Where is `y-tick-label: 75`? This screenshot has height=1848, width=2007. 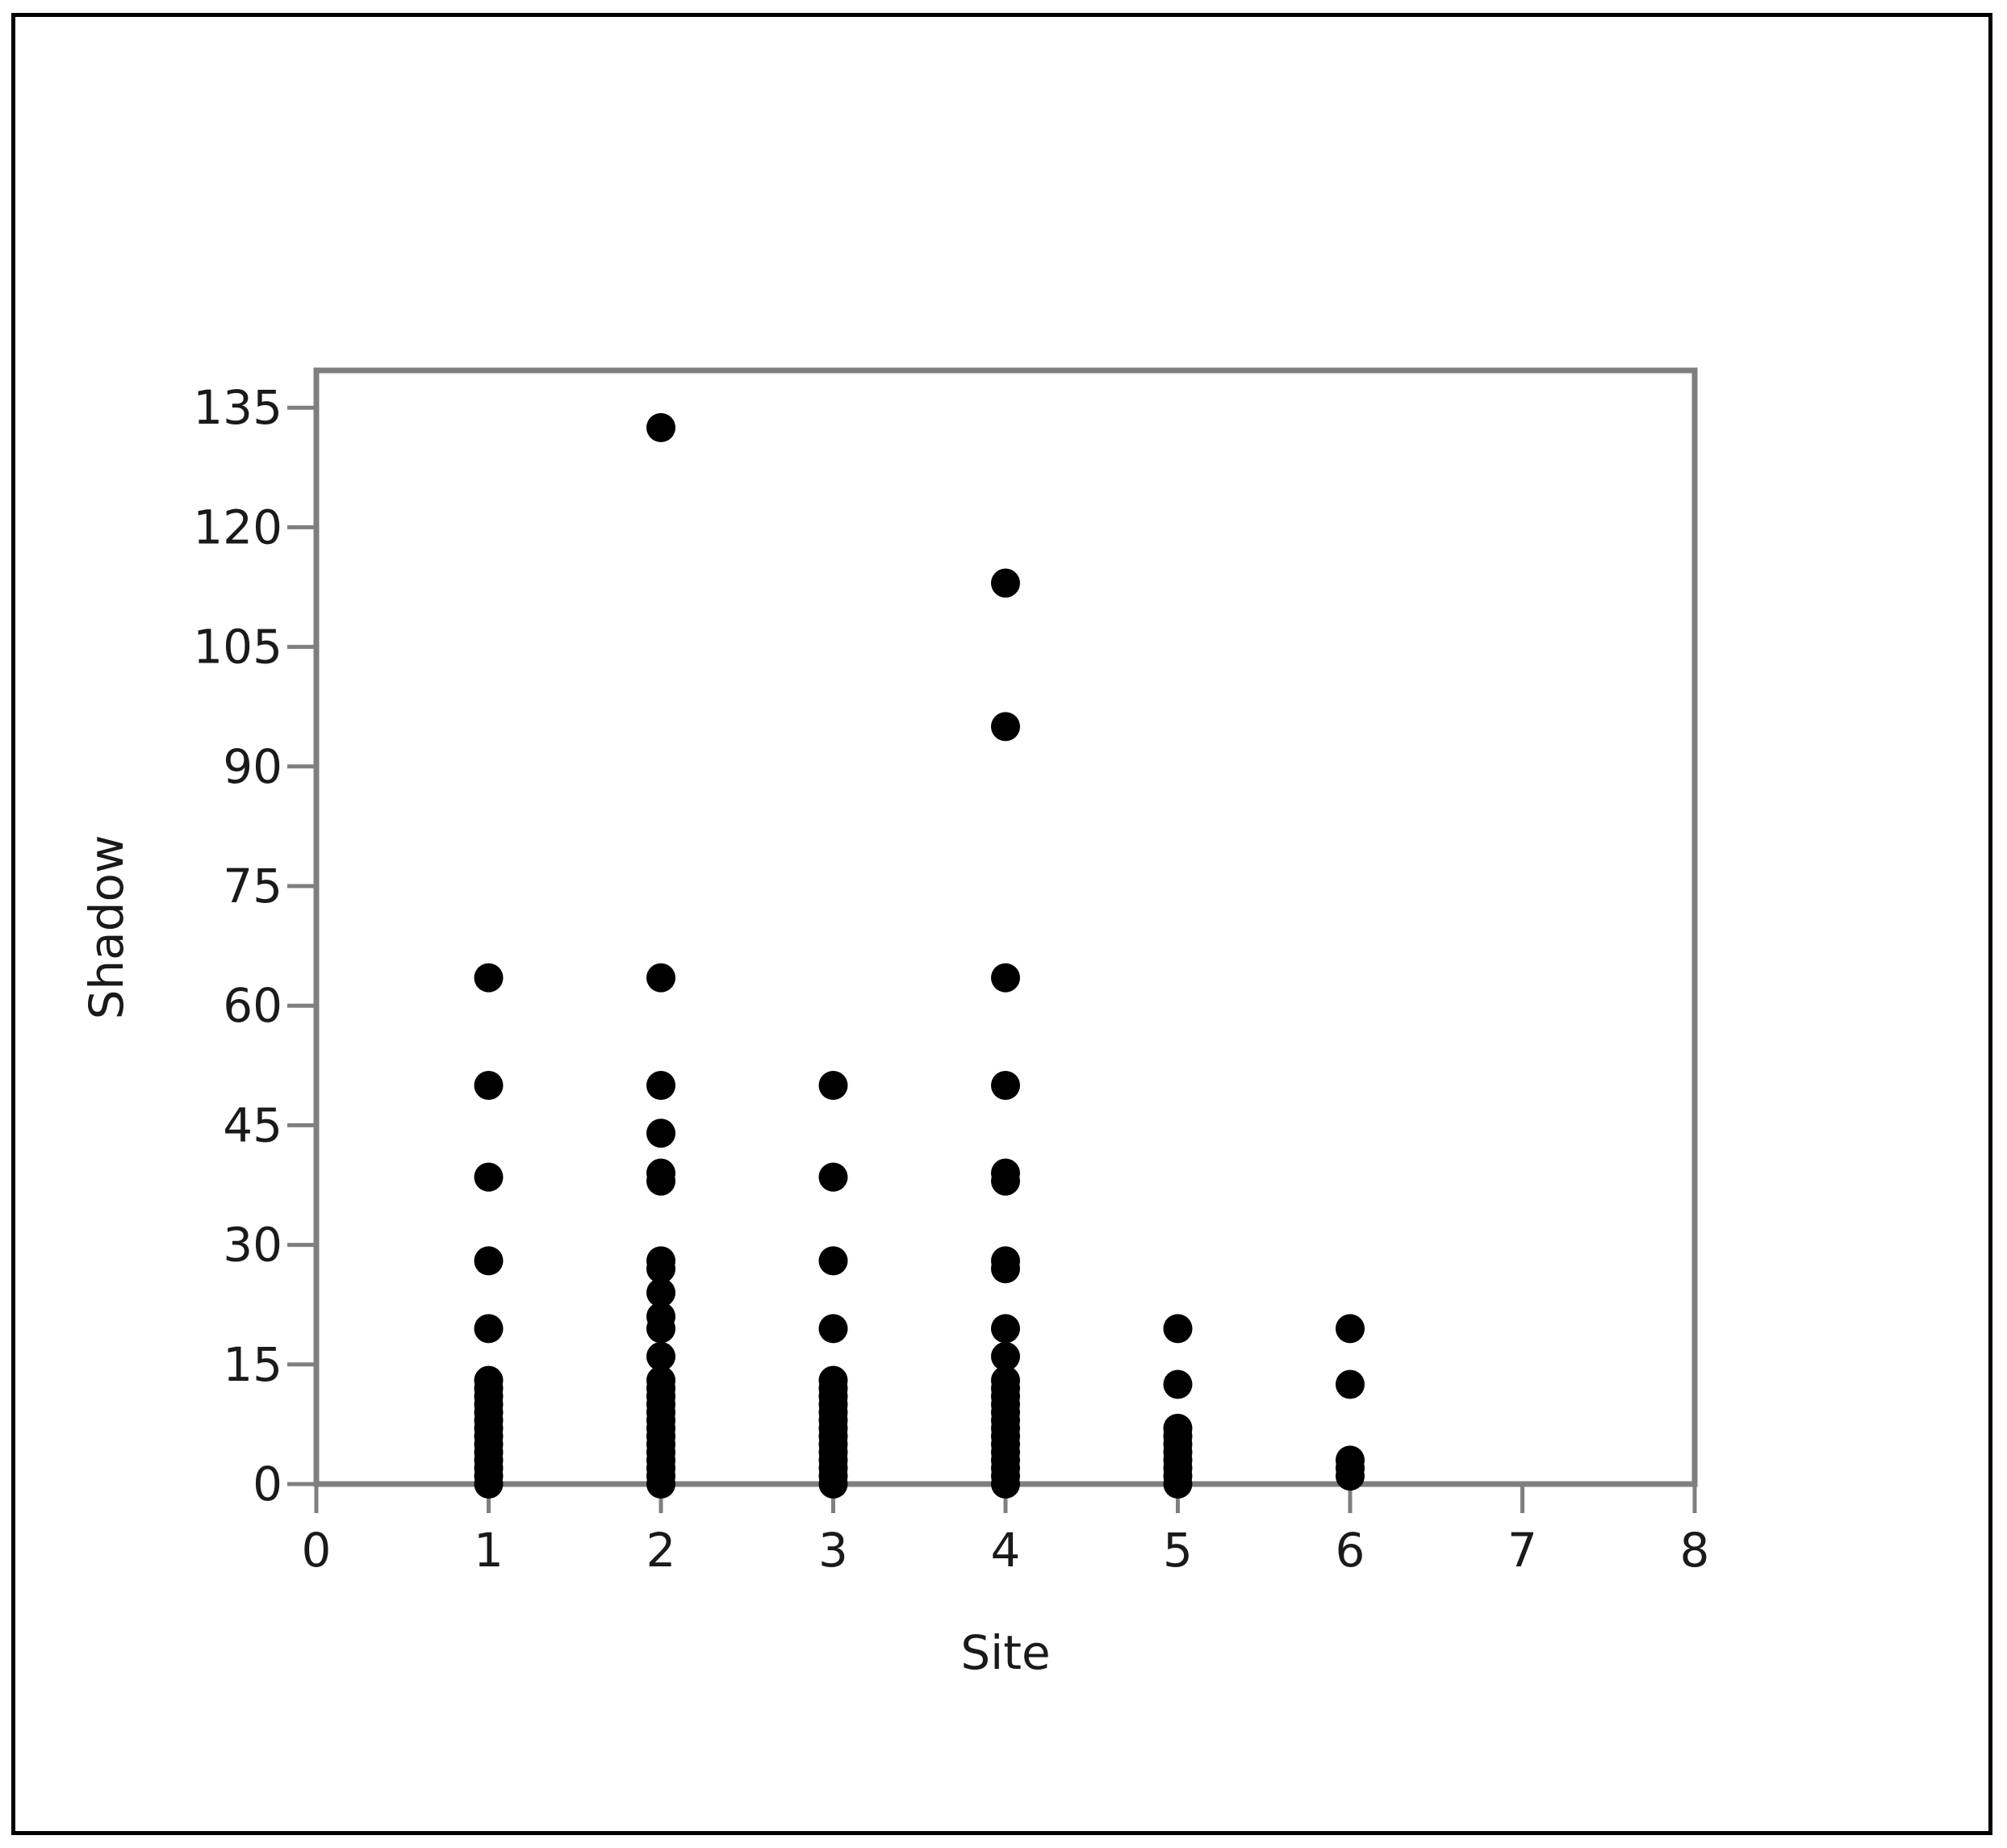
y-tick-label: 75 is located at coordinates (253, 886).